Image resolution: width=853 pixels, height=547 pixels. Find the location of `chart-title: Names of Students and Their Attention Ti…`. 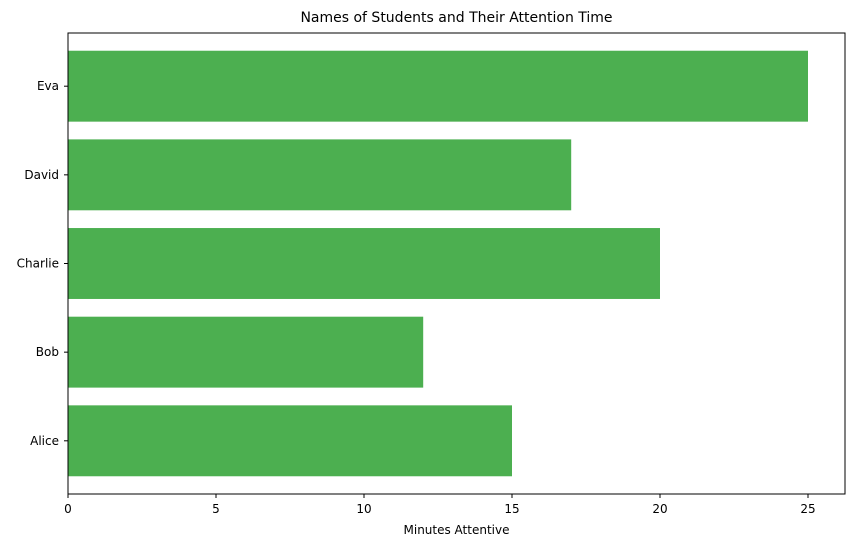

chart-title: Names of Students and Their Attention Ti… is located at coordinates (456, 18).